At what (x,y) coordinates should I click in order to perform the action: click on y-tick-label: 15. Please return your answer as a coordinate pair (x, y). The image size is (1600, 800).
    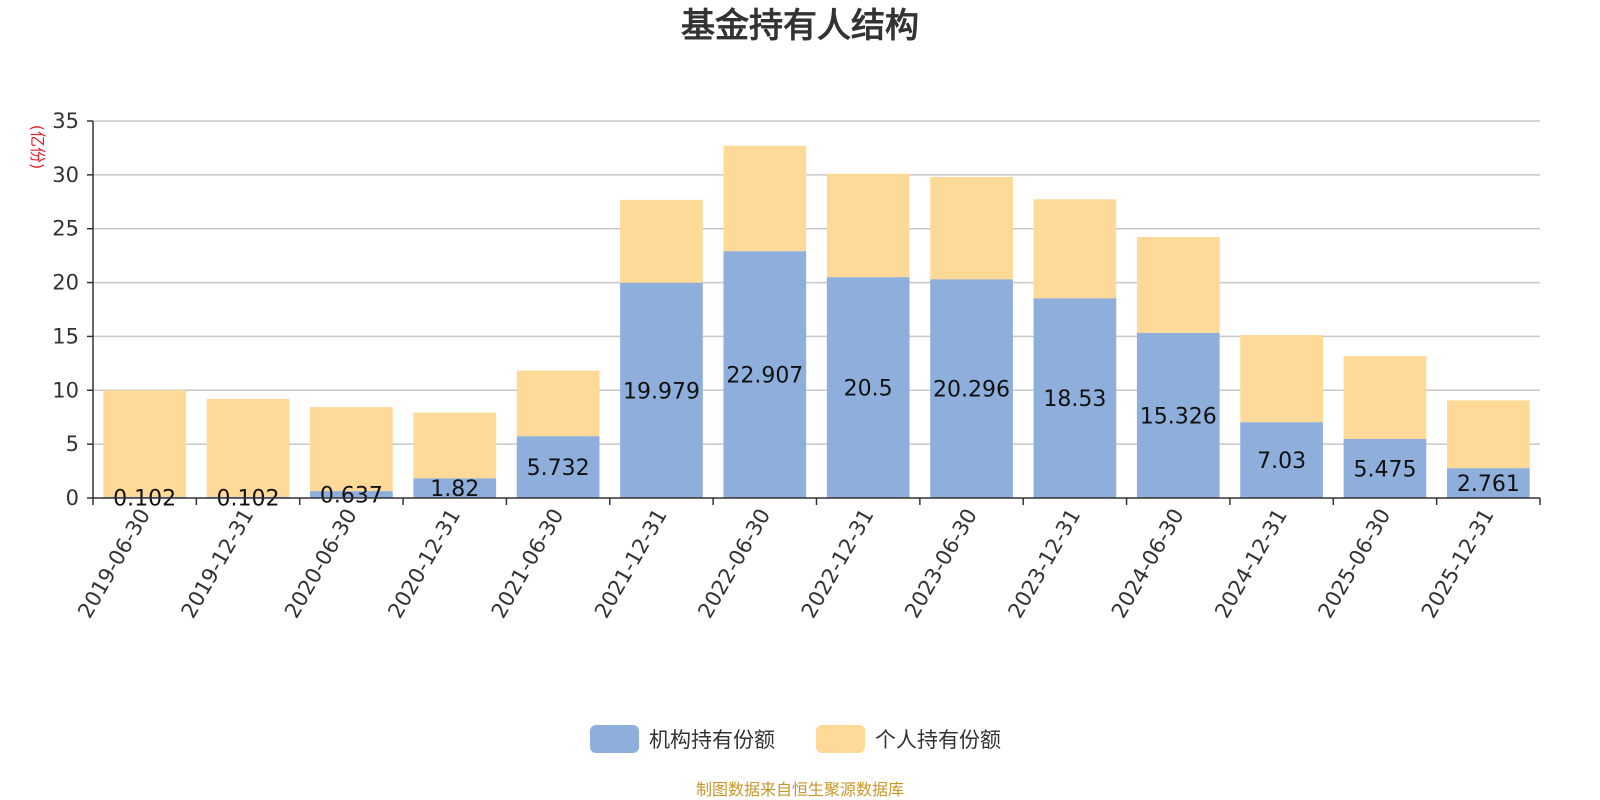
    Looking at the image, I should click on (65, 336).